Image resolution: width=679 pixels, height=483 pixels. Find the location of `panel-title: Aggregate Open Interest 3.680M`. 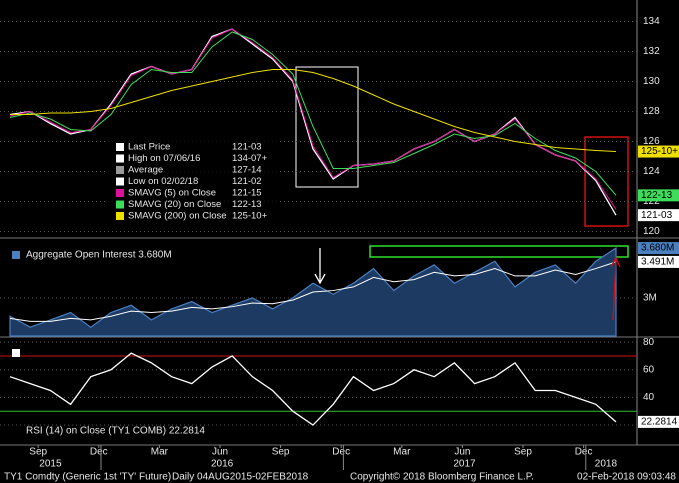

panel-title: Aggregate Open Interest 3.680M is located at coordinates (99, 255).